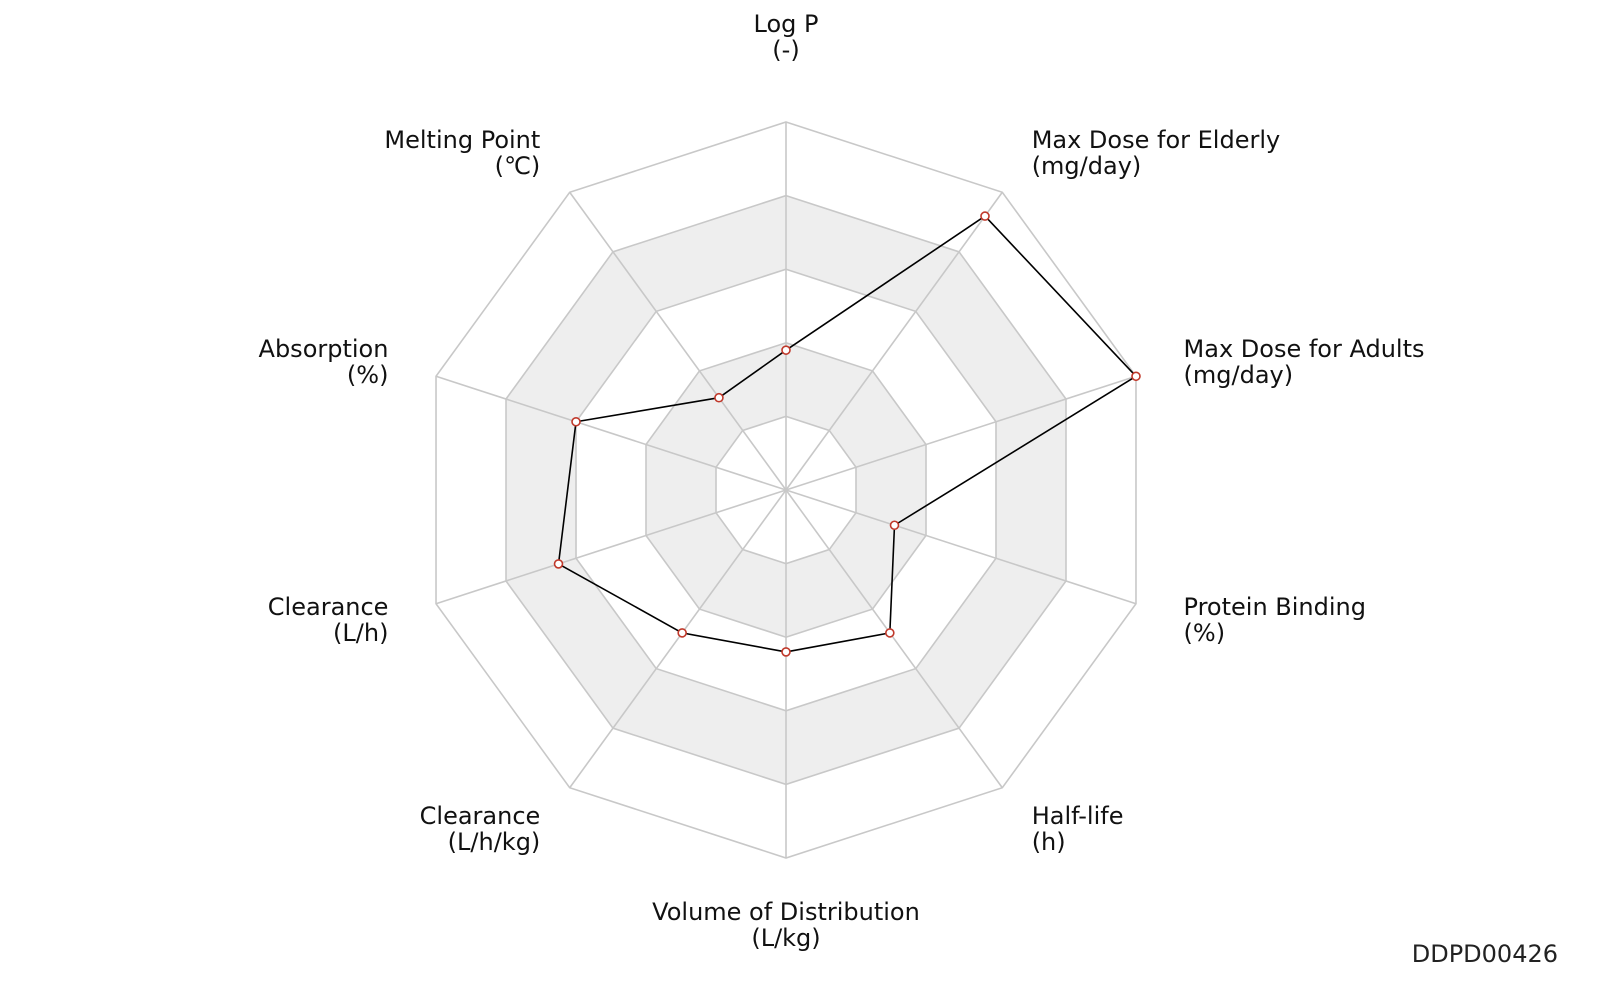 This screenshot has height=1000, width=1600. I want to click on axis-name: Absorption, so click(324, 349).